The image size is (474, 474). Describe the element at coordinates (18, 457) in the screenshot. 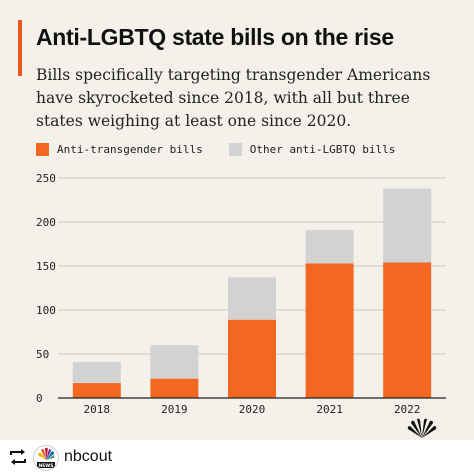

I see `repost-icon` at that location.